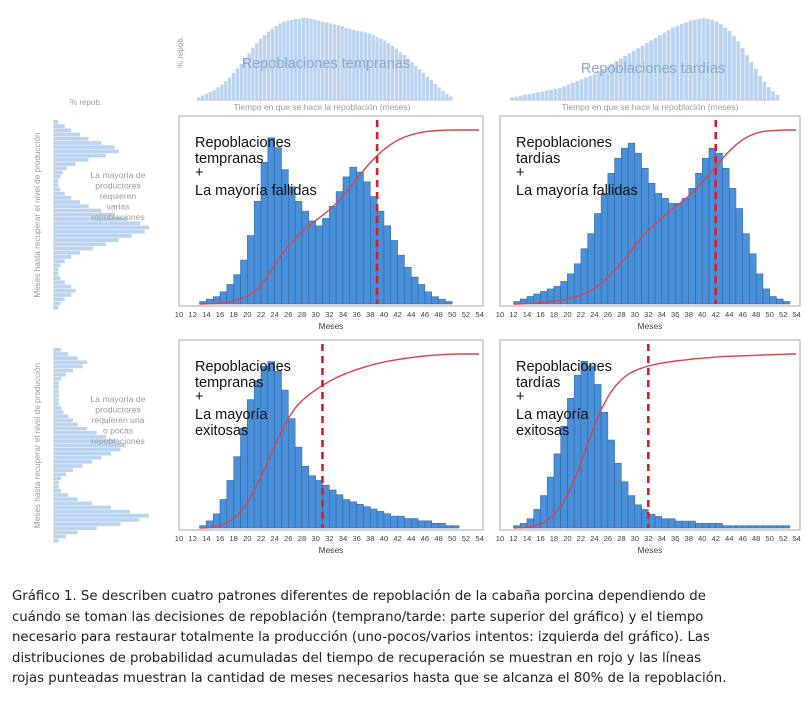 The image size is (809, 707). I want to click on x-tick-label: 12, so click(513, 314).